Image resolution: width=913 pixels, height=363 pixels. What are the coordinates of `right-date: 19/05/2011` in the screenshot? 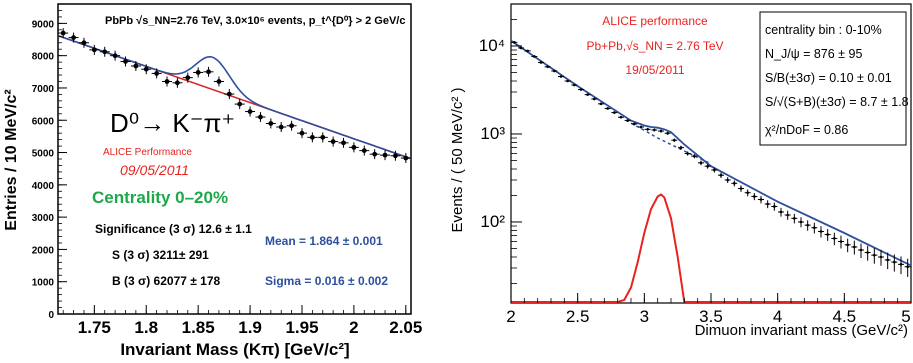 It's located at (654, 70).